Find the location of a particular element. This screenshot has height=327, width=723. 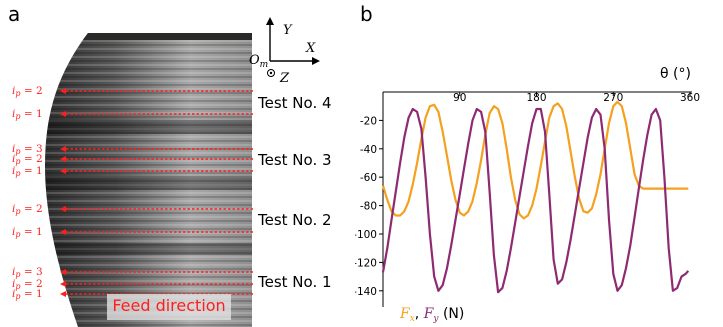

y-tick-label: -140 is located at coordinates (366, 292).